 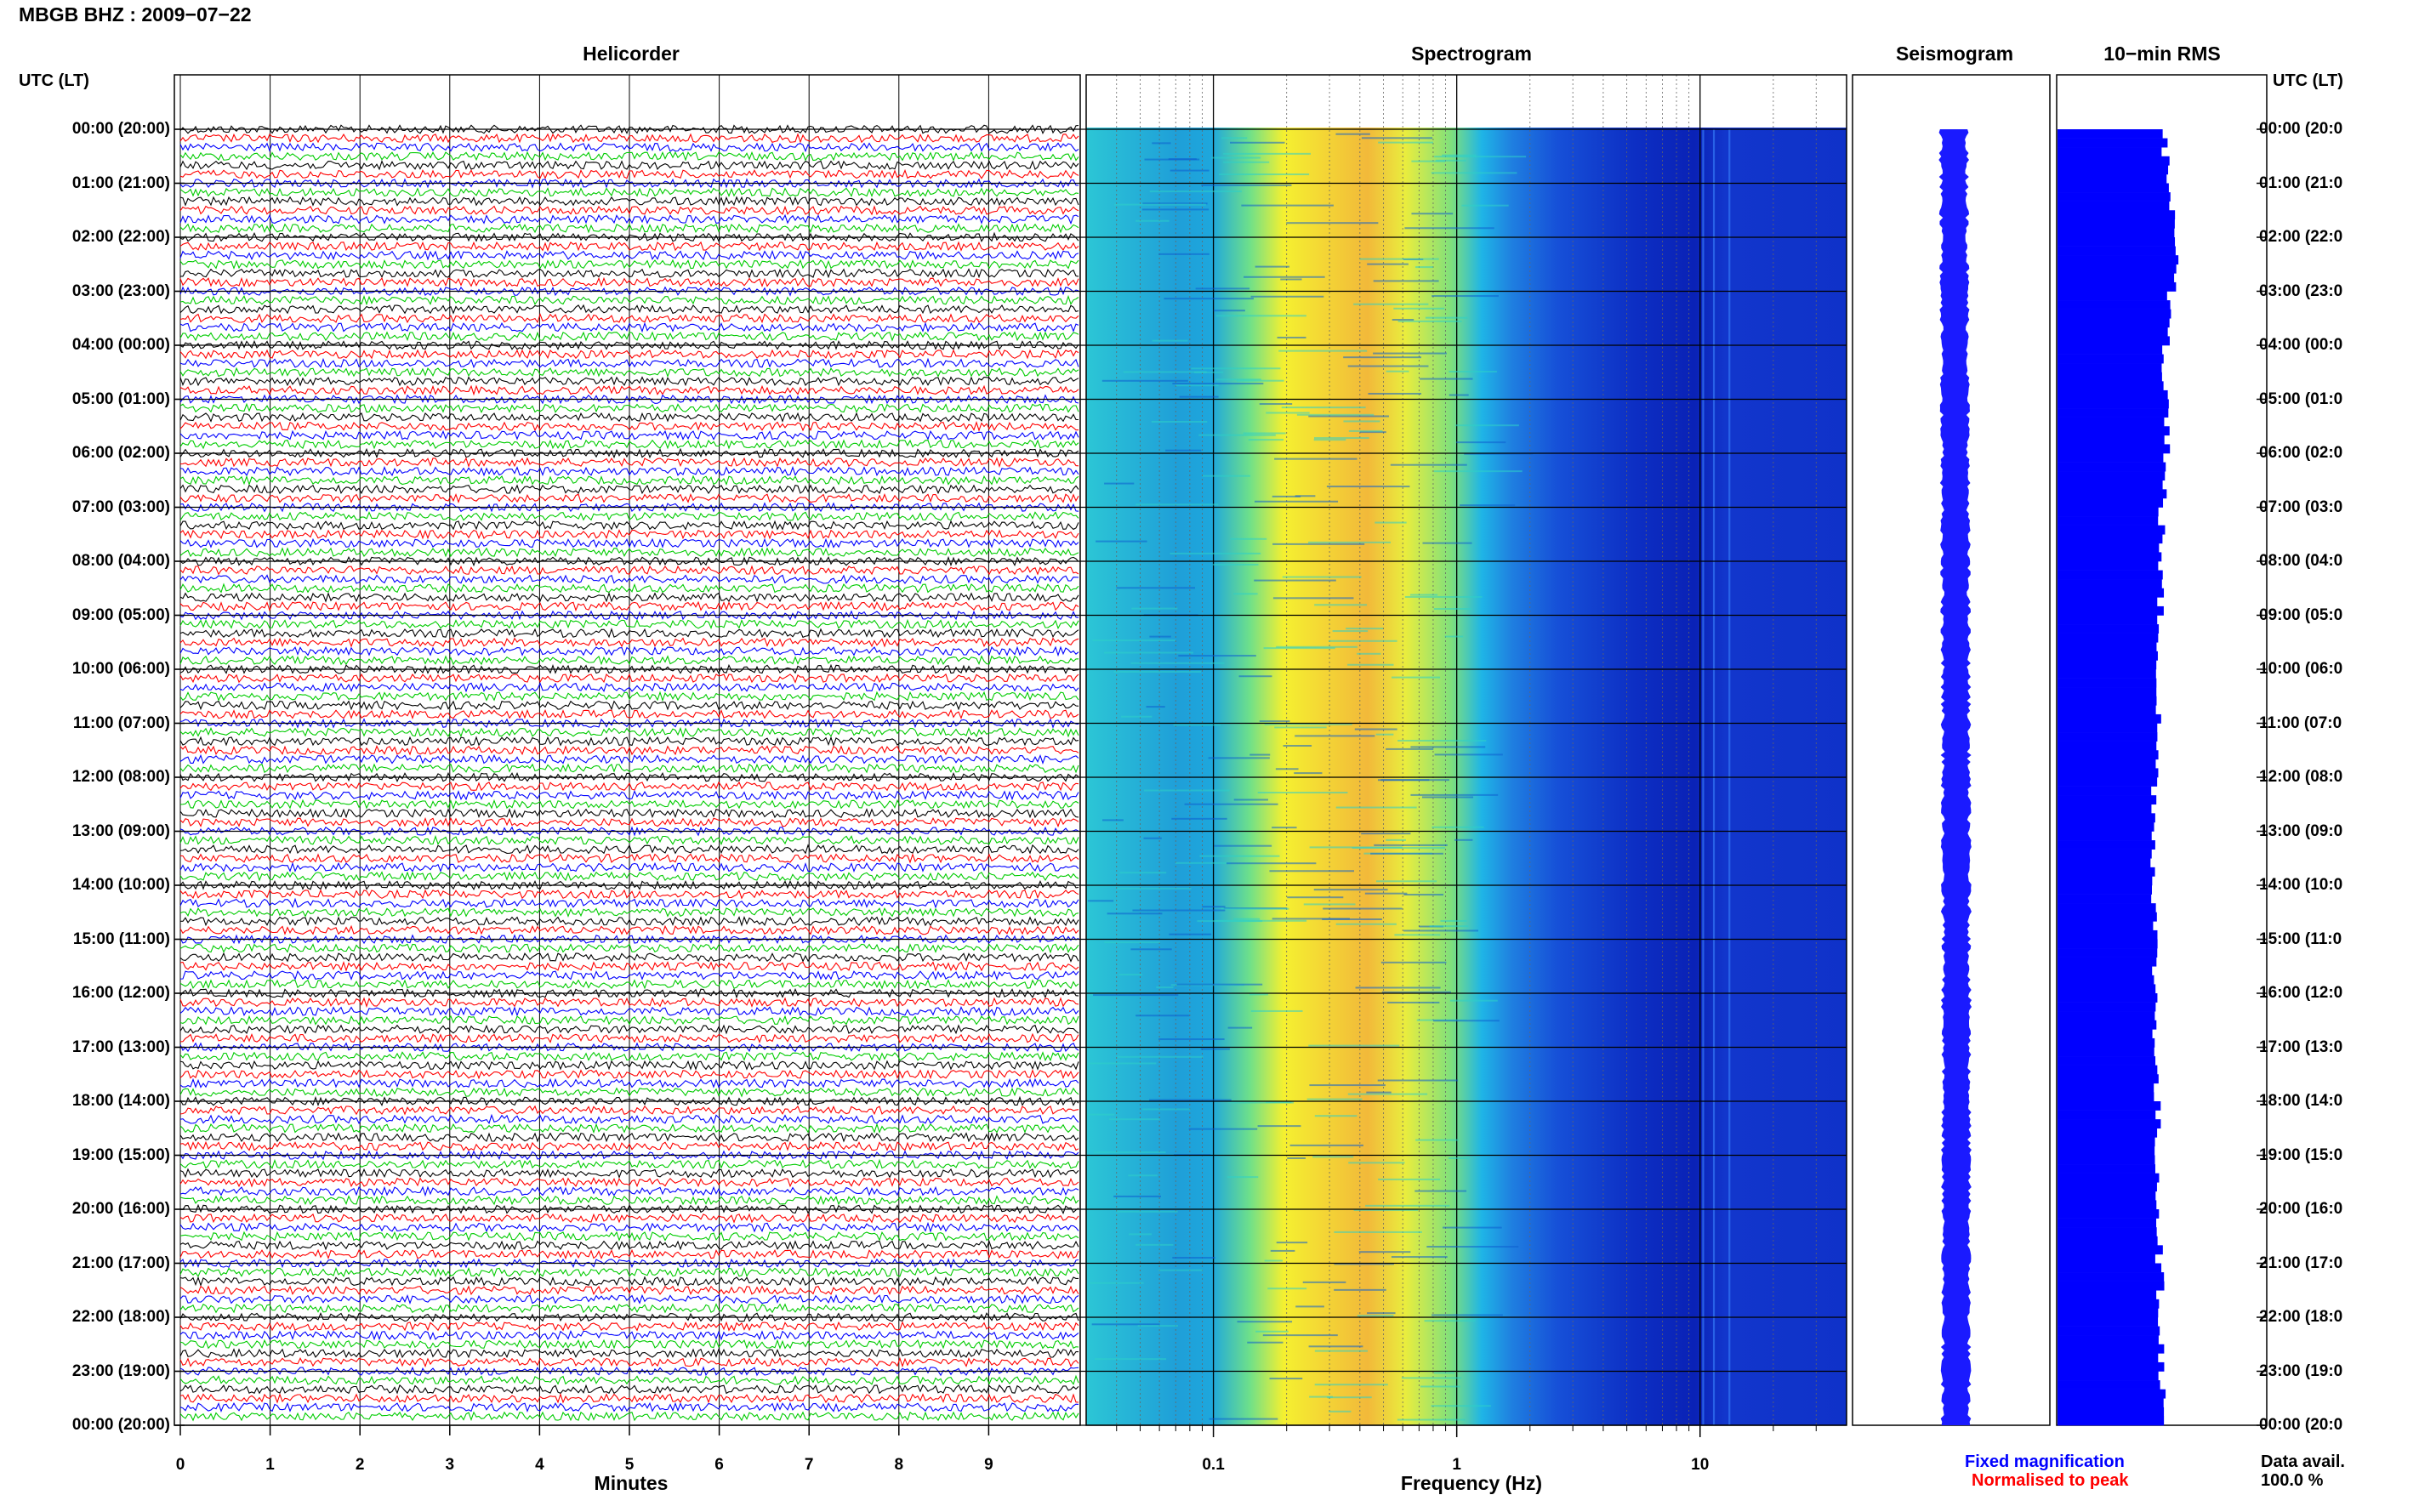 What do you see at coordinates (120, 777) in the screenshot?
I see `left-hour-label: 12:00 (08:00)` at bounding box center [120, 777].